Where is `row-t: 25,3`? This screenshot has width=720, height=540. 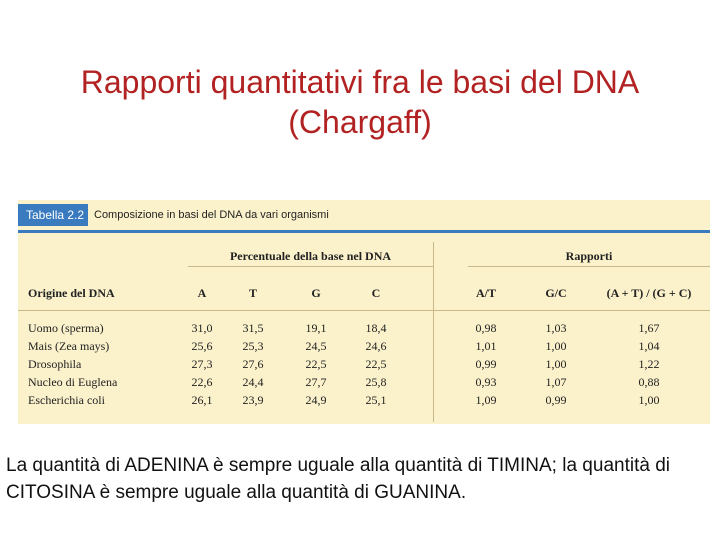
row-t: 25,3 is located at coordinates (253, 346).